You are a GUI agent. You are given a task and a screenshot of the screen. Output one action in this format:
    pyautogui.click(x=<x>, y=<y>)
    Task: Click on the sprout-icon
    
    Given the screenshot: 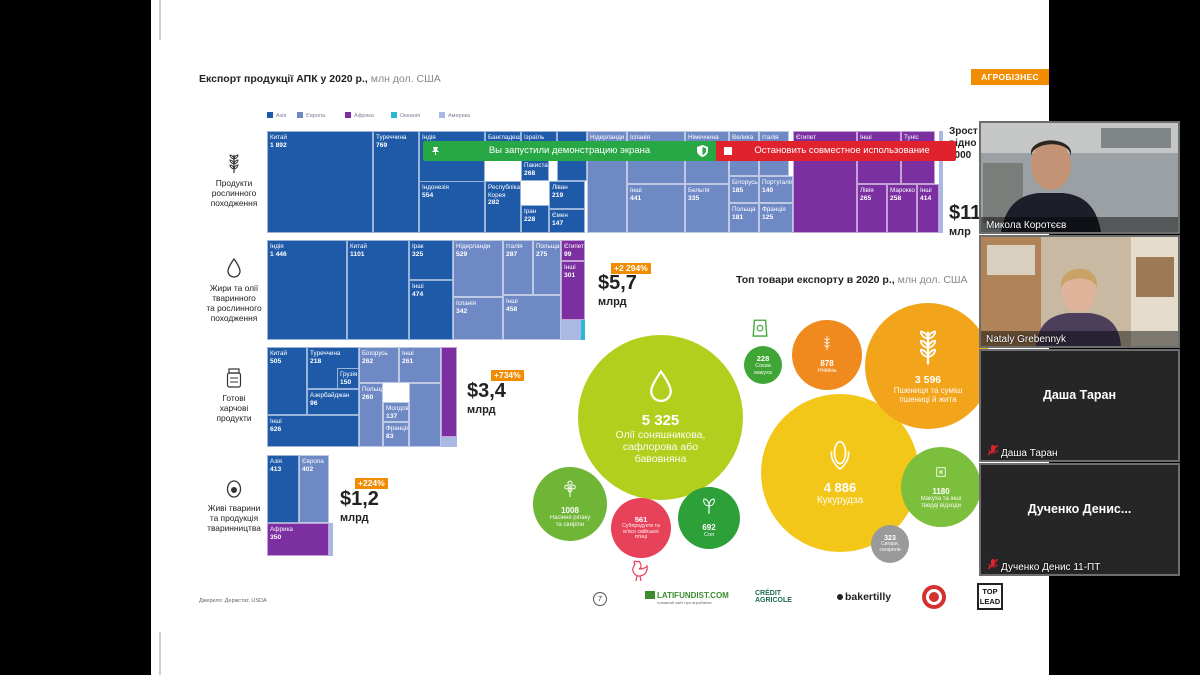 What is the action you would take?
    pyautogui.click(x=709, y=508)
    